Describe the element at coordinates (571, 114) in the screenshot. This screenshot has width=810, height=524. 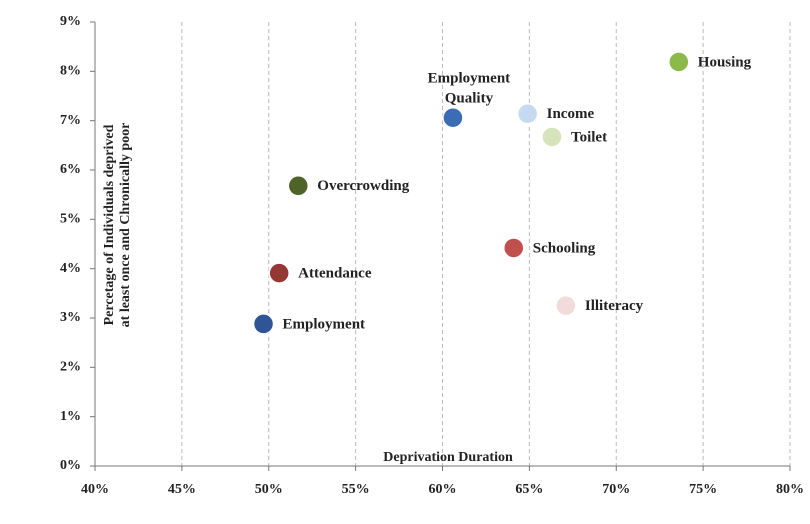
I see `point-label: Income` at that location.